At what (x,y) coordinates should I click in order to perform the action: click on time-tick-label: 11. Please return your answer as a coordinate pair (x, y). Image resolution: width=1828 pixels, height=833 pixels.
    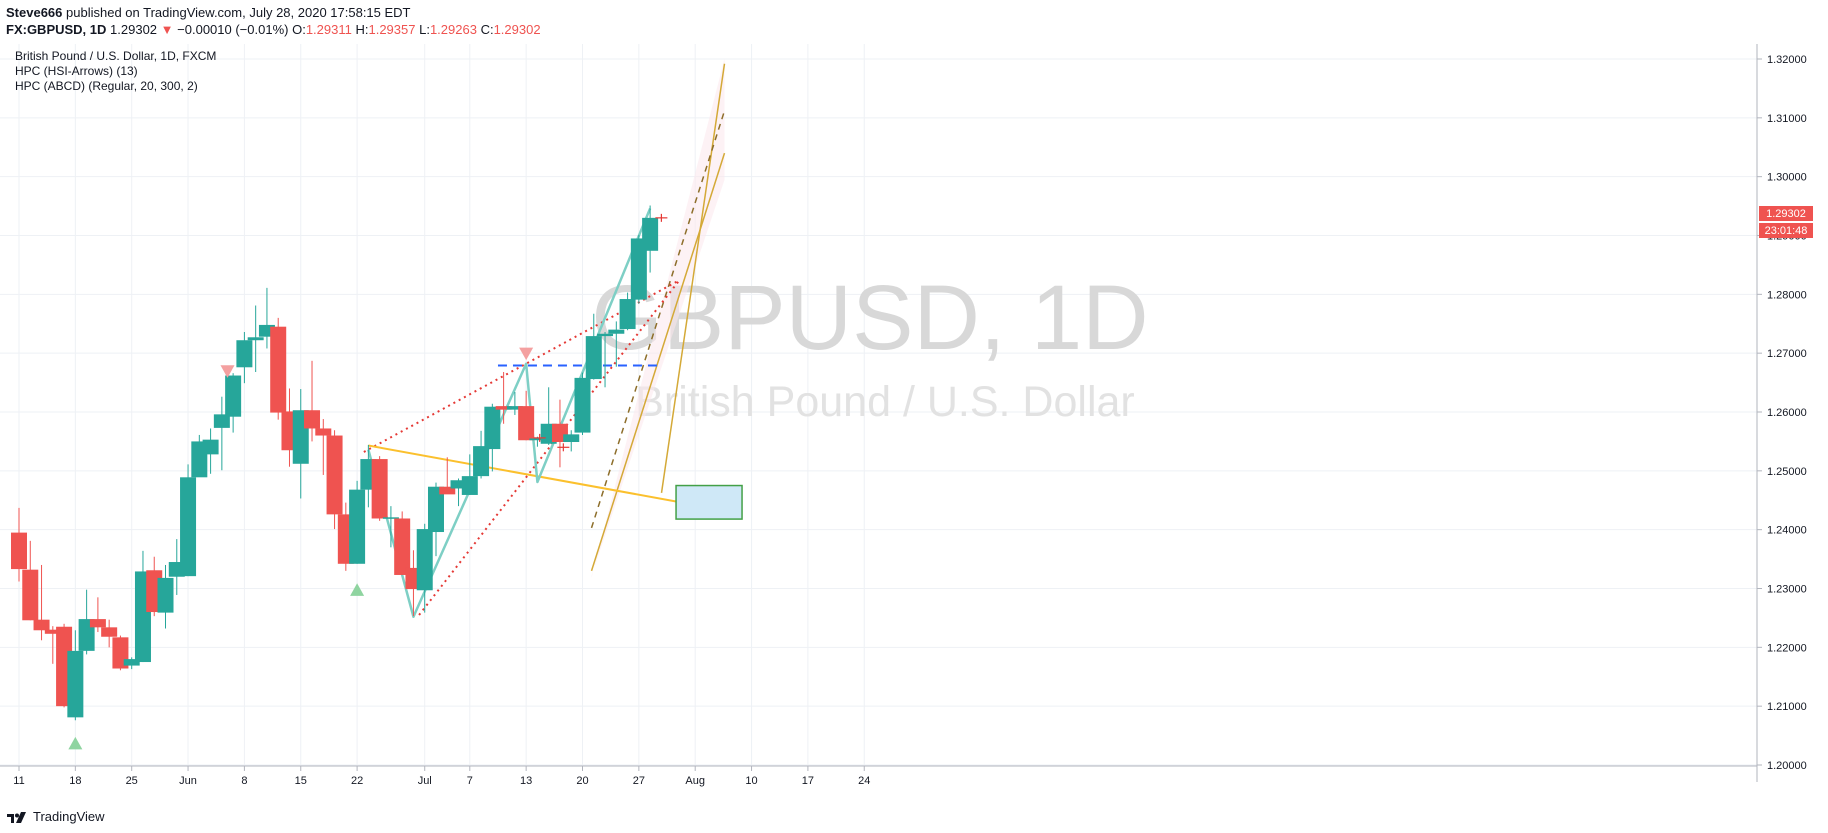
    Looking at the image, I should click on (18, 781).